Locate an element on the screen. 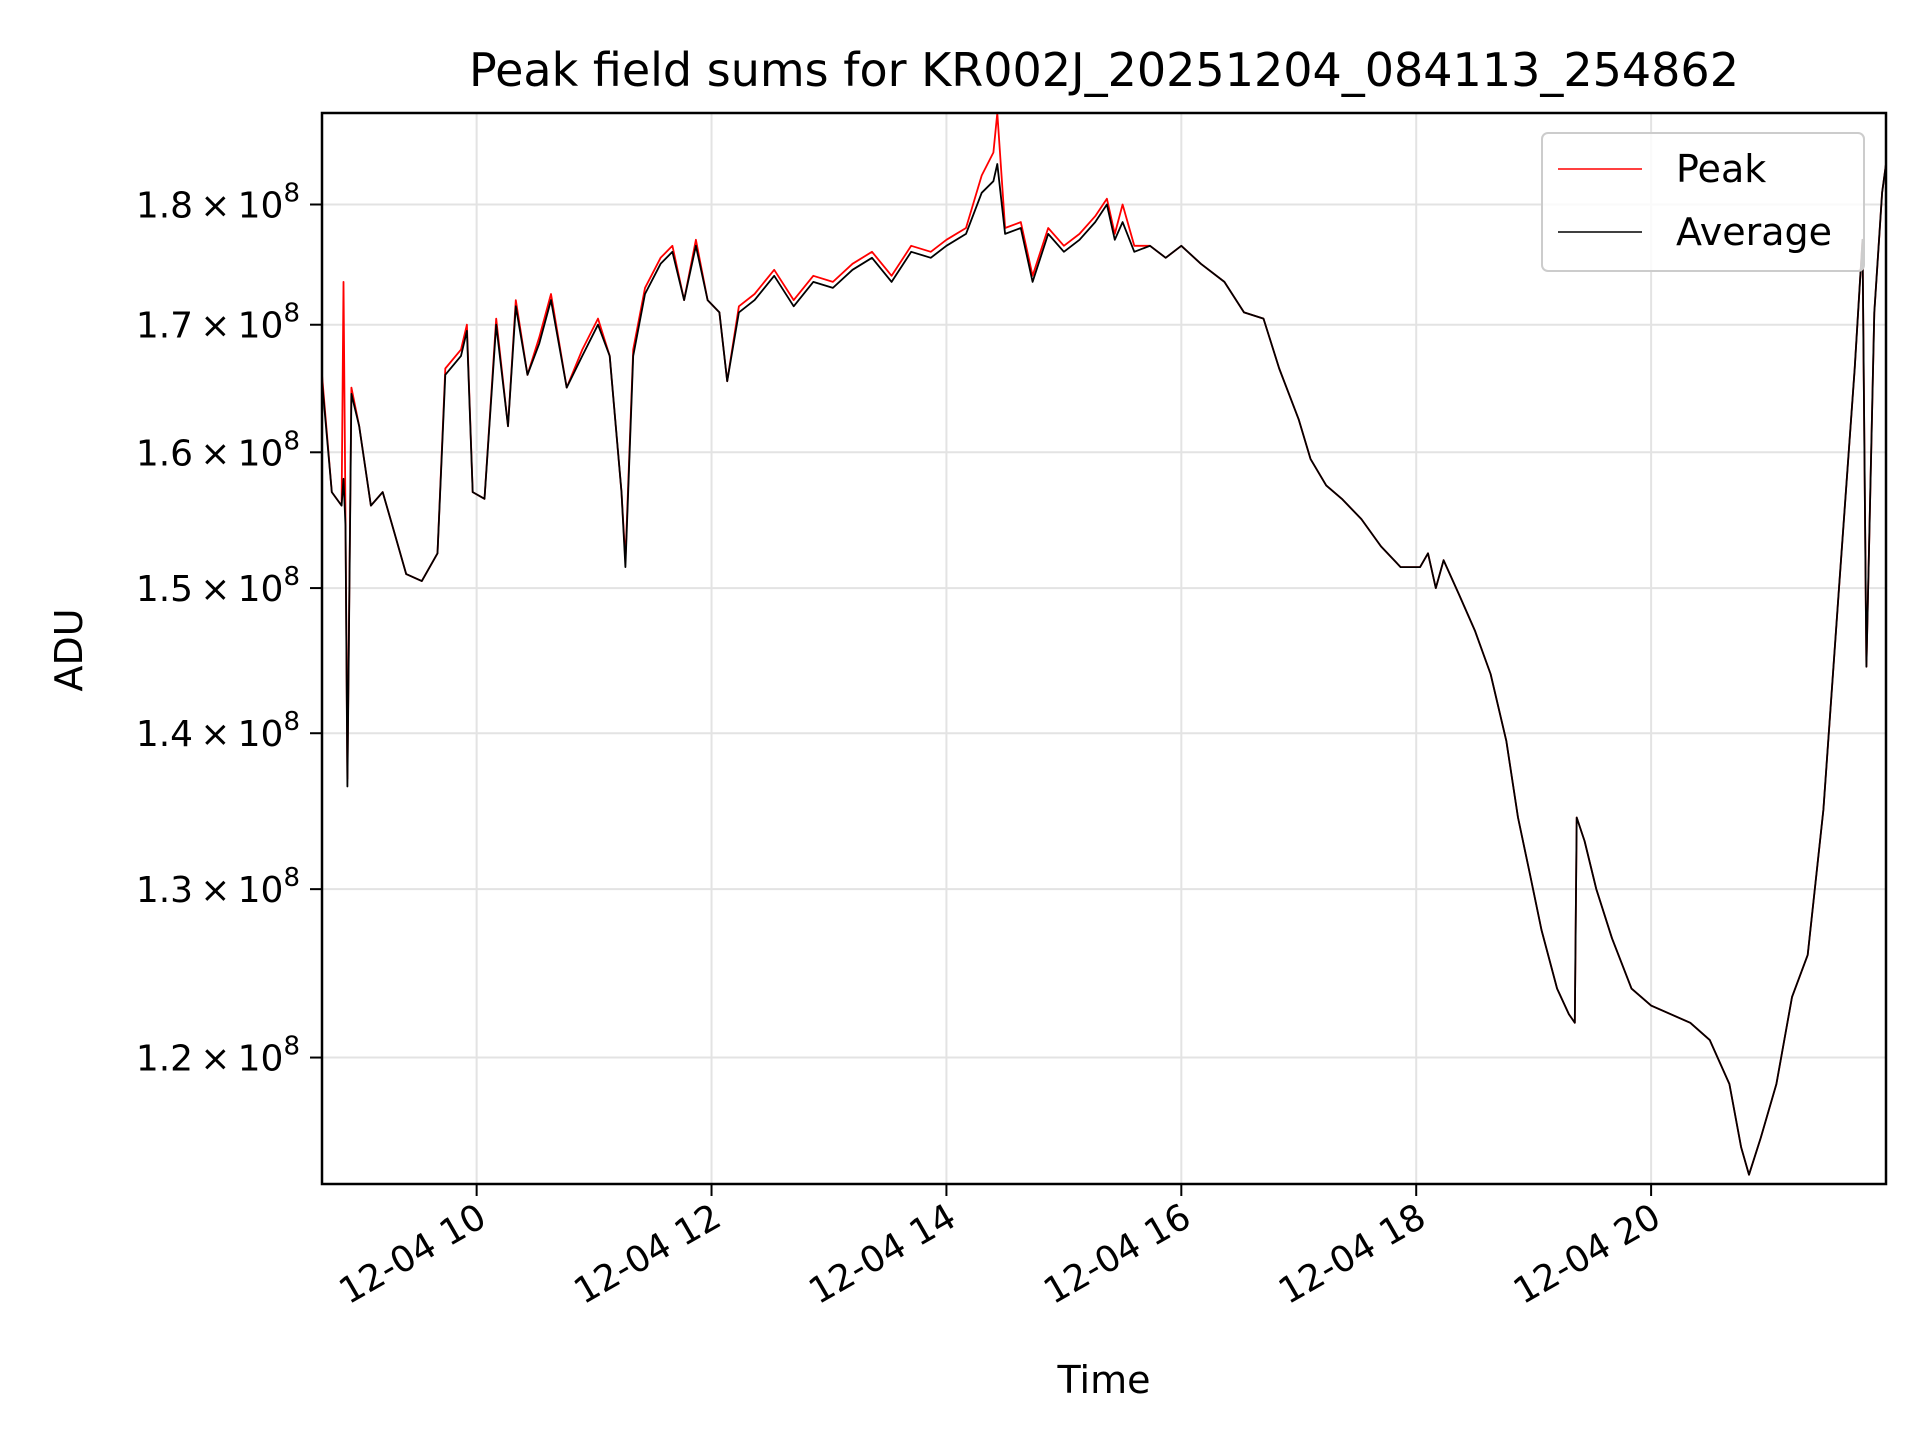 This screenshot has width=1920, height=1440. y-tick-label: 1.3 × 10⁸ is located at coordinates (218, 887).